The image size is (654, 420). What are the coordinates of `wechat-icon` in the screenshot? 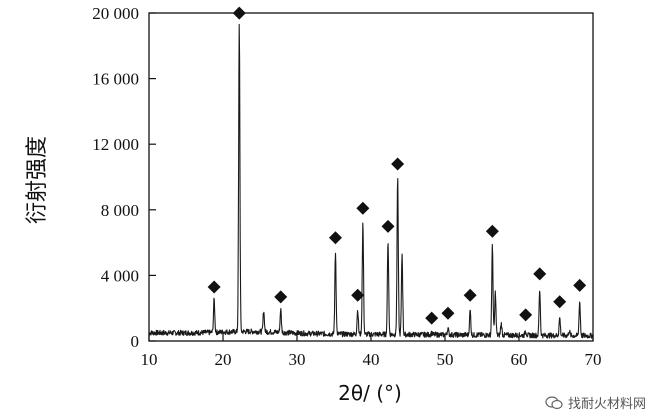 It's located at (554, 402).